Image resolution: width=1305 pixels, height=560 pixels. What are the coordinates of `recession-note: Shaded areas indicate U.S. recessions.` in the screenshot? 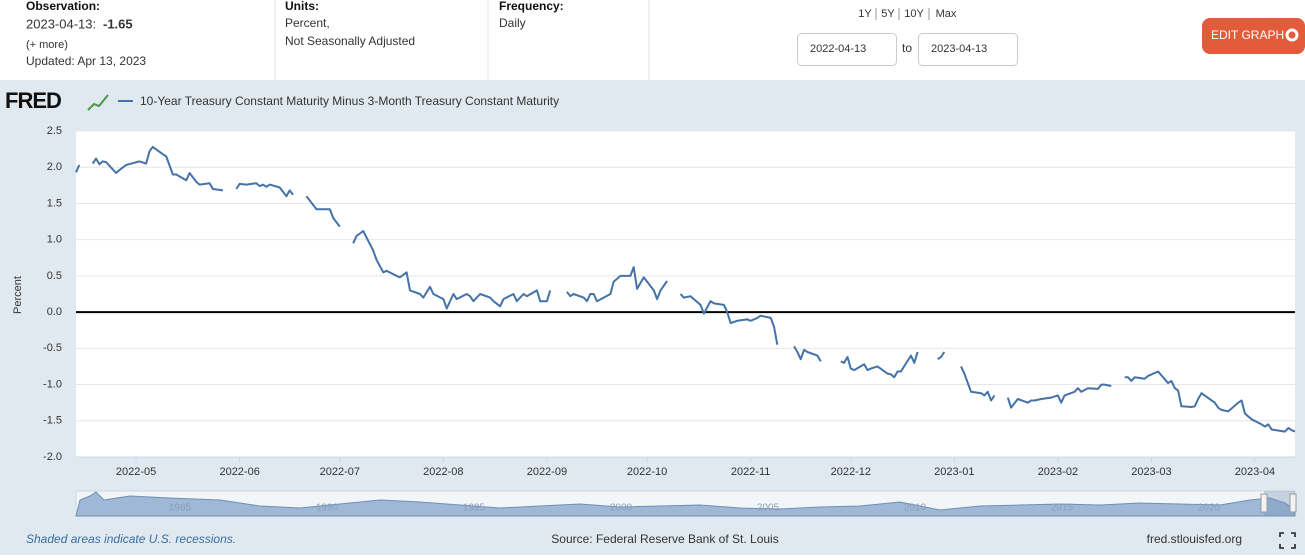 It's located at (131, 539).